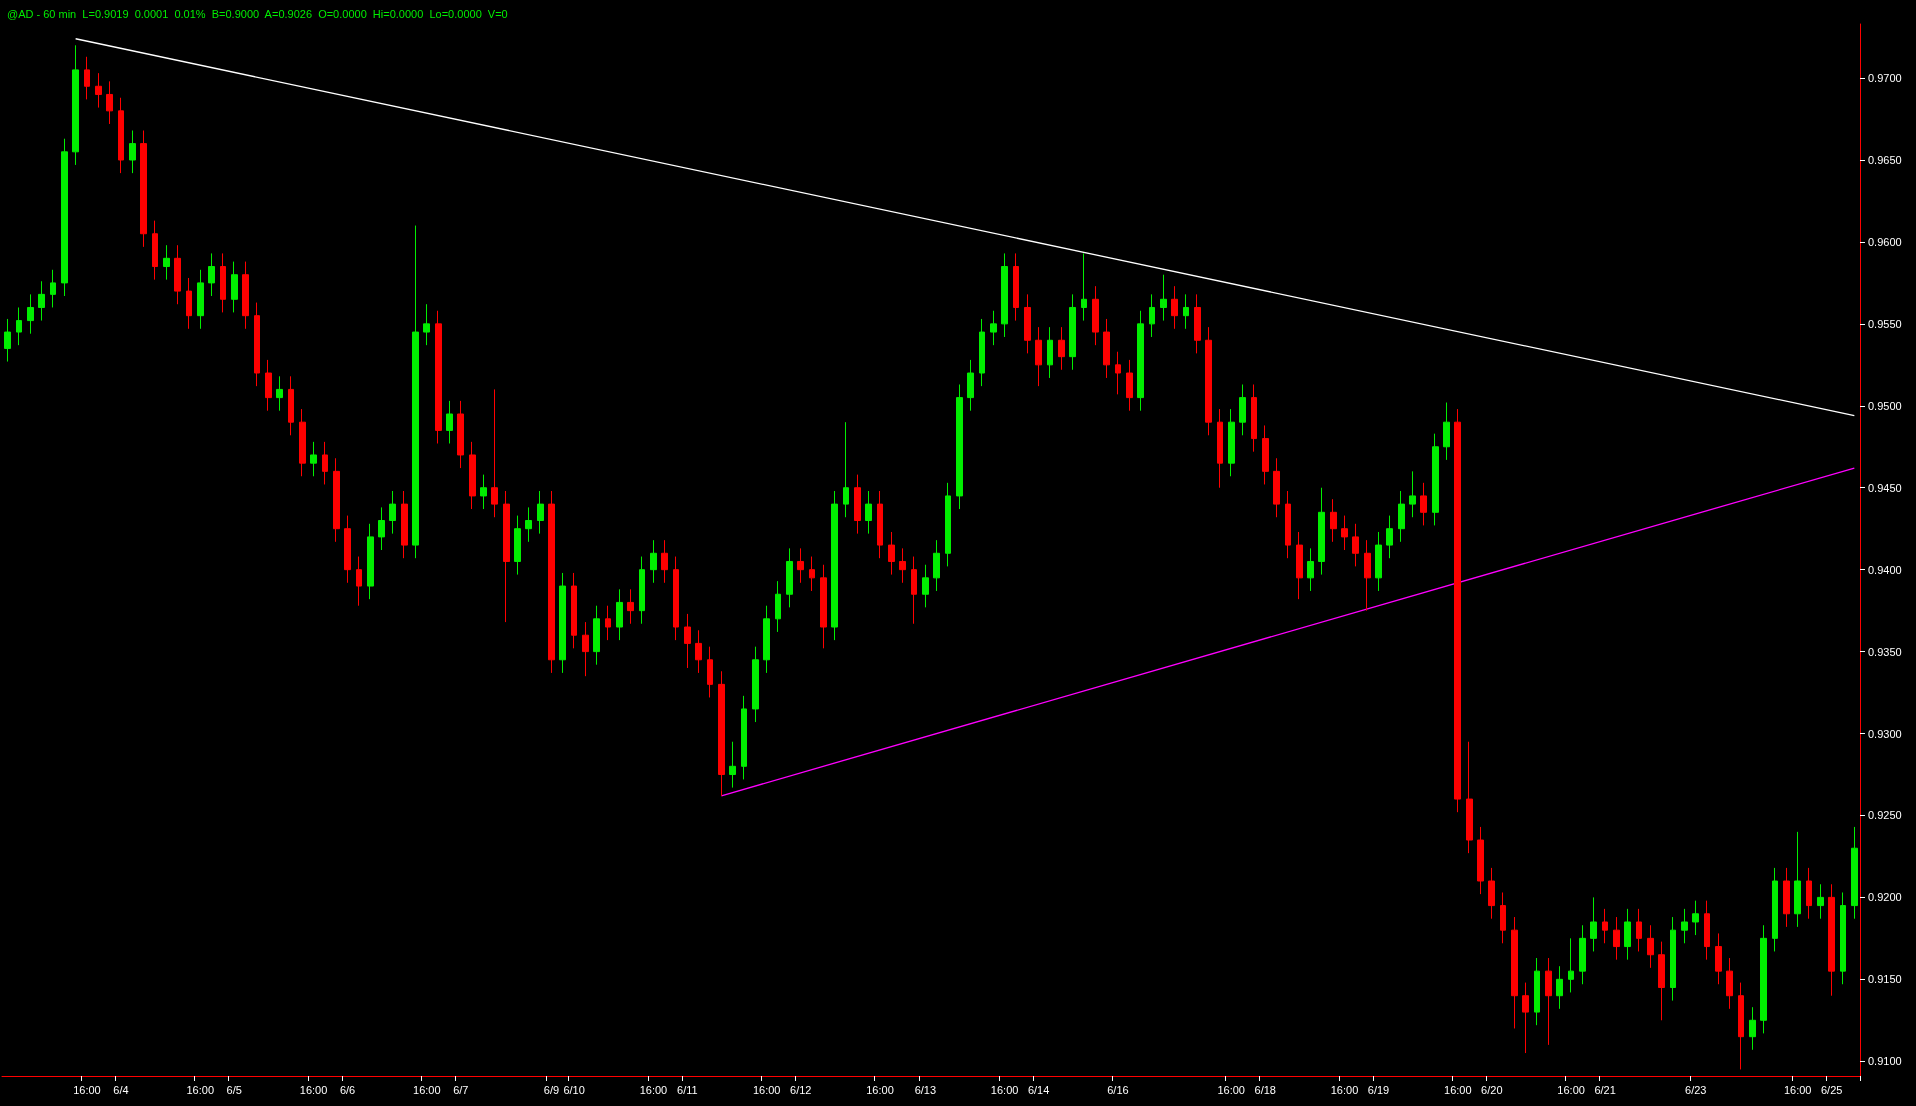  What do you see at coordinates (121, 1089) in the screenshot?
I see `x-tick-label: 6/4` at bounding box center [121, 1089].